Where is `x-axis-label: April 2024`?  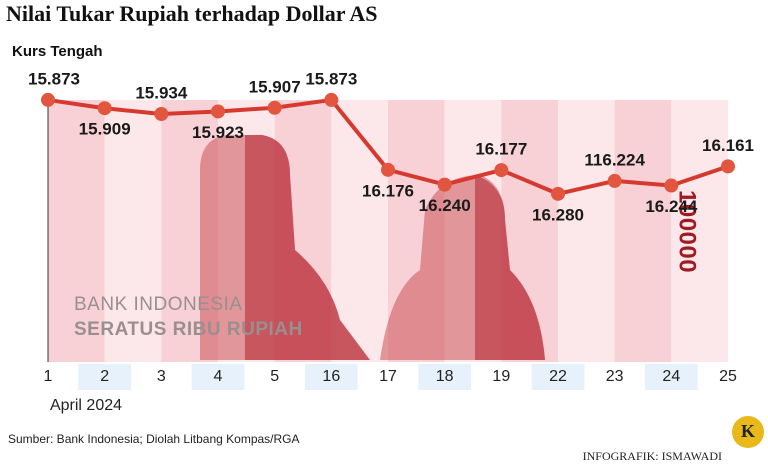
x-axis-label: April 2024 is located at coordinates (86, 405).